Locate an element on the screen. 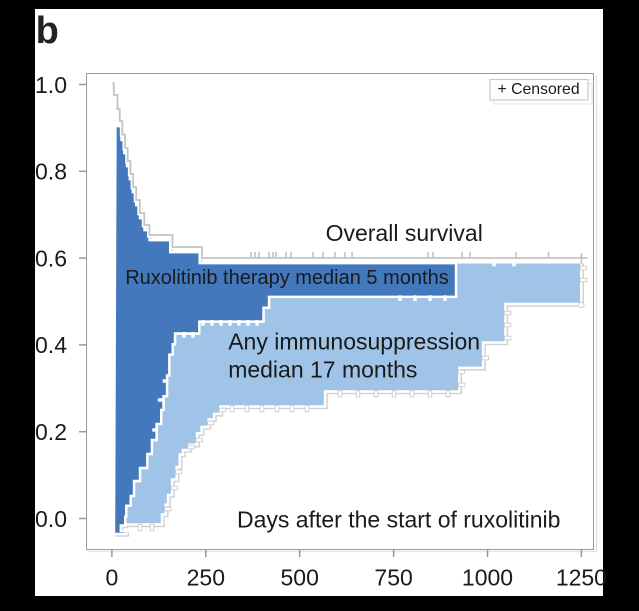 The height and width of the screenshot is (611, 639). svg-text: Overall survival is located at coordinates (404, 233).